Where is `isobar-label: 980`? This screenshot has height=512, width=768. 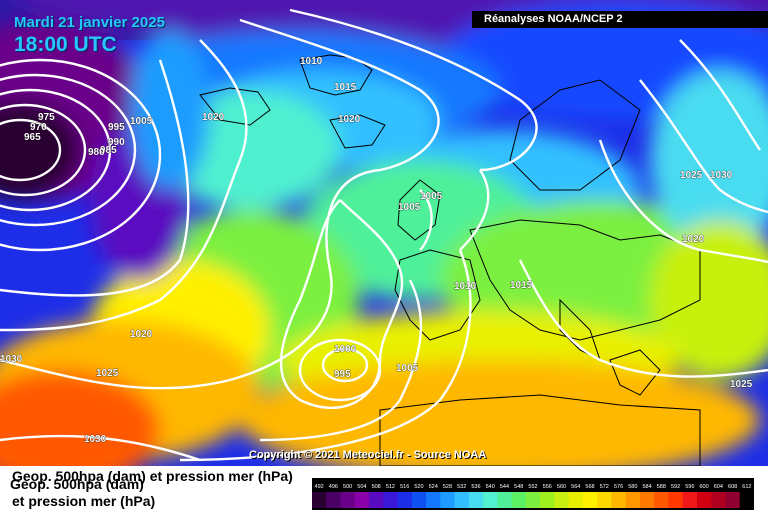 isobar-label: 980 is located at coordinates (96, 152).